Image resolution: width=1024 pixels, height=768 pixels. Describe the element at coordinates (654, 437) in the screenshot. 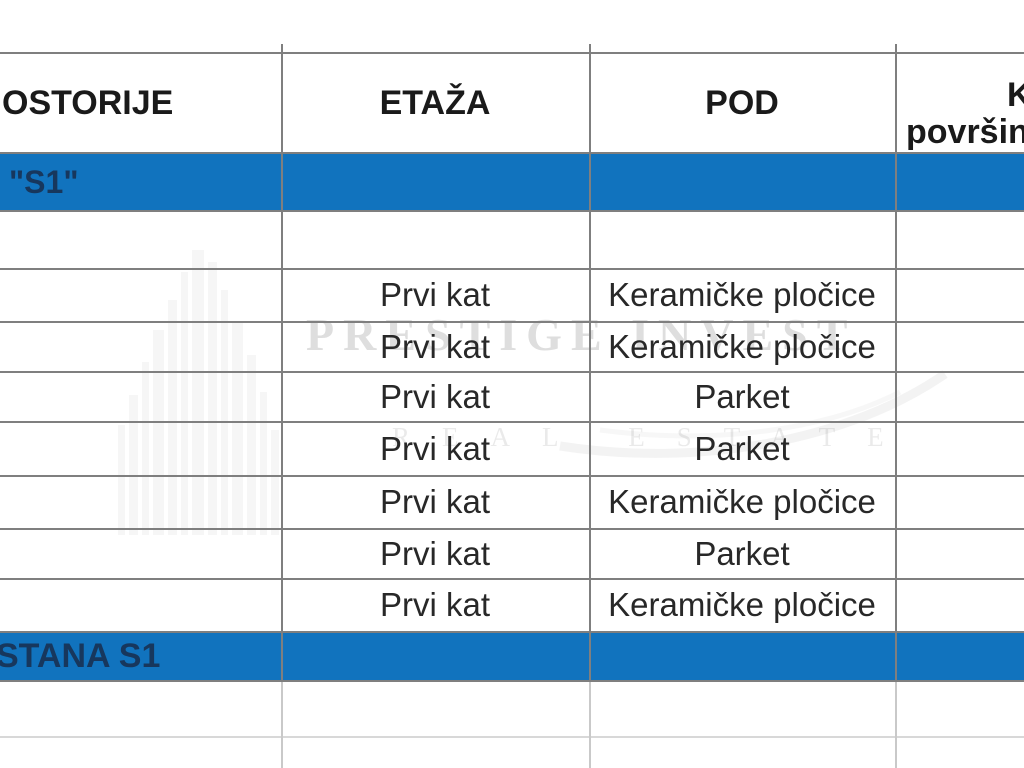

I see `watermark-tagline-text: REAL ESTATE` at that location.